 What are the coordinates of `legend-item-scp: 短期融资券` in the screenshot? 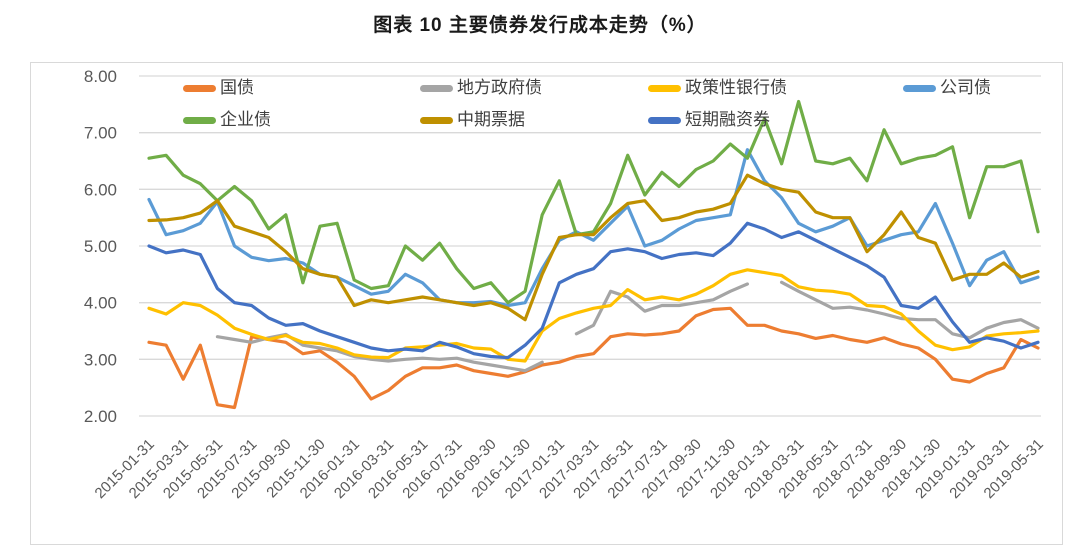 It's located at (709, 120).